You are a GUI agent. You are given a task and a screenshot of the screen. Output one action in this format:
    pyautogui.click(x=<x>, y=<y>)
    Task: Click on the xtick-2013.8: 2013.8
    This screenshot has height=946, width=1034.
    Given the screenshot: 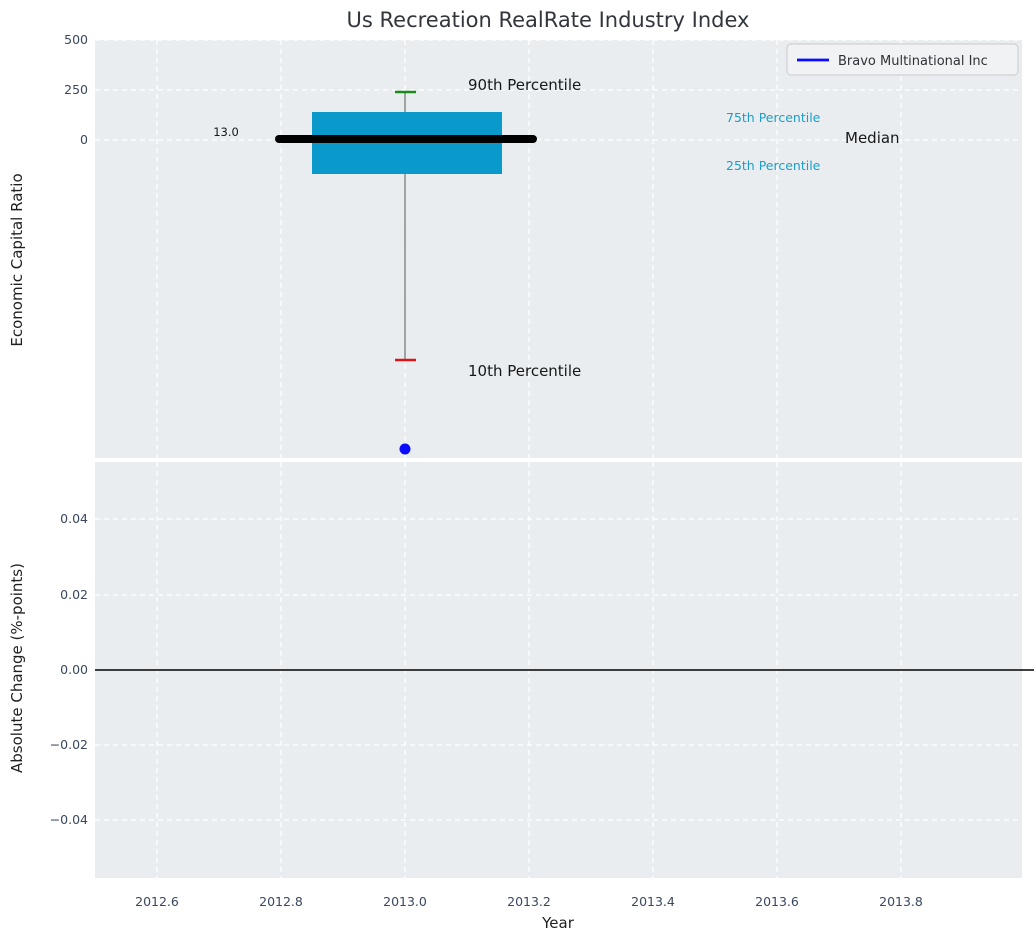 What is the action you would take?
    pyautogui.click(x=901, y=901)
    